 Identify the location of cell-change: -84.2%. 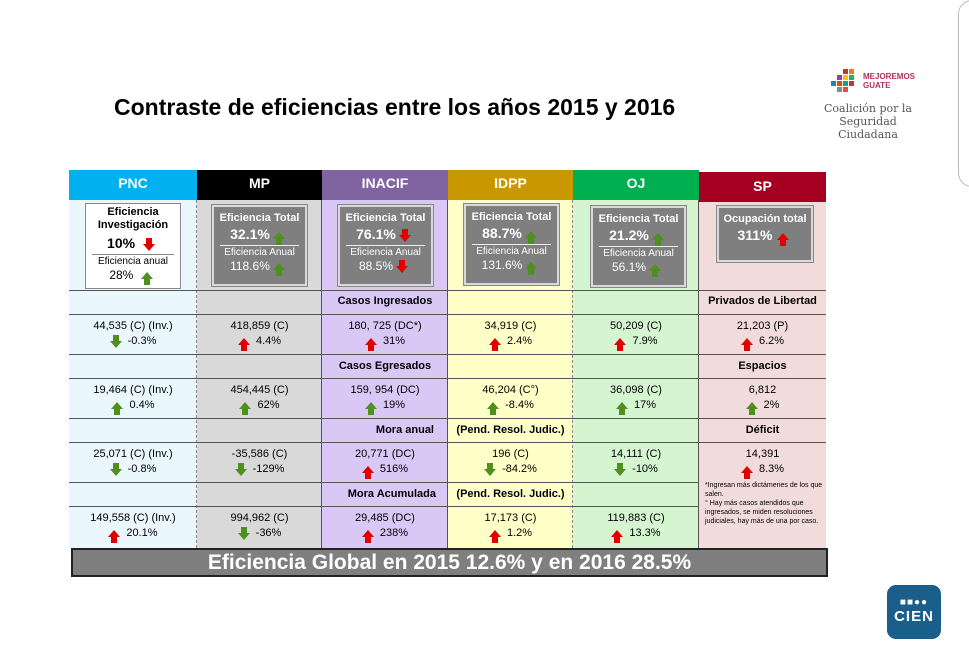
(510, 469).